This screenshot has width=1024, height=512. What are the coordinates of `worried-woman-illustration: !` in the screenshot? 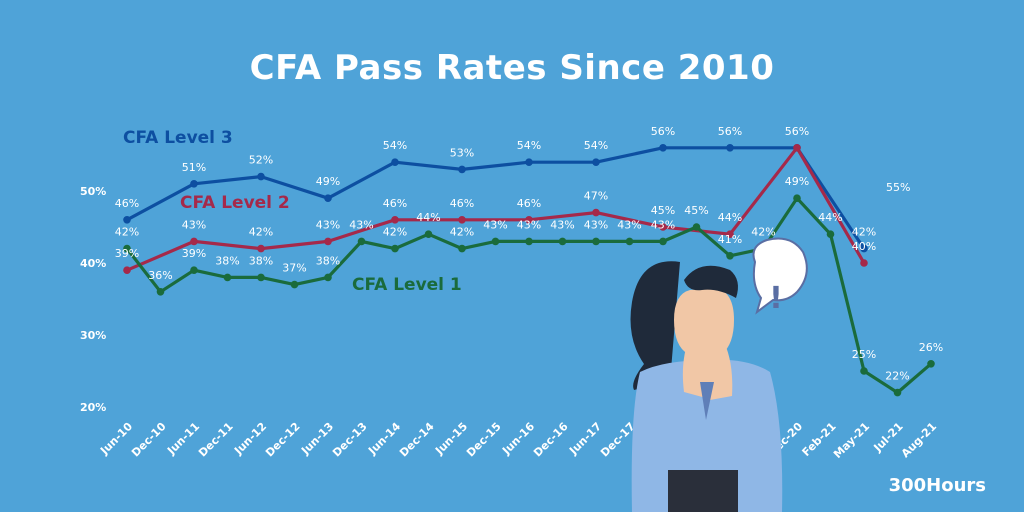 It's located at (719, 374).